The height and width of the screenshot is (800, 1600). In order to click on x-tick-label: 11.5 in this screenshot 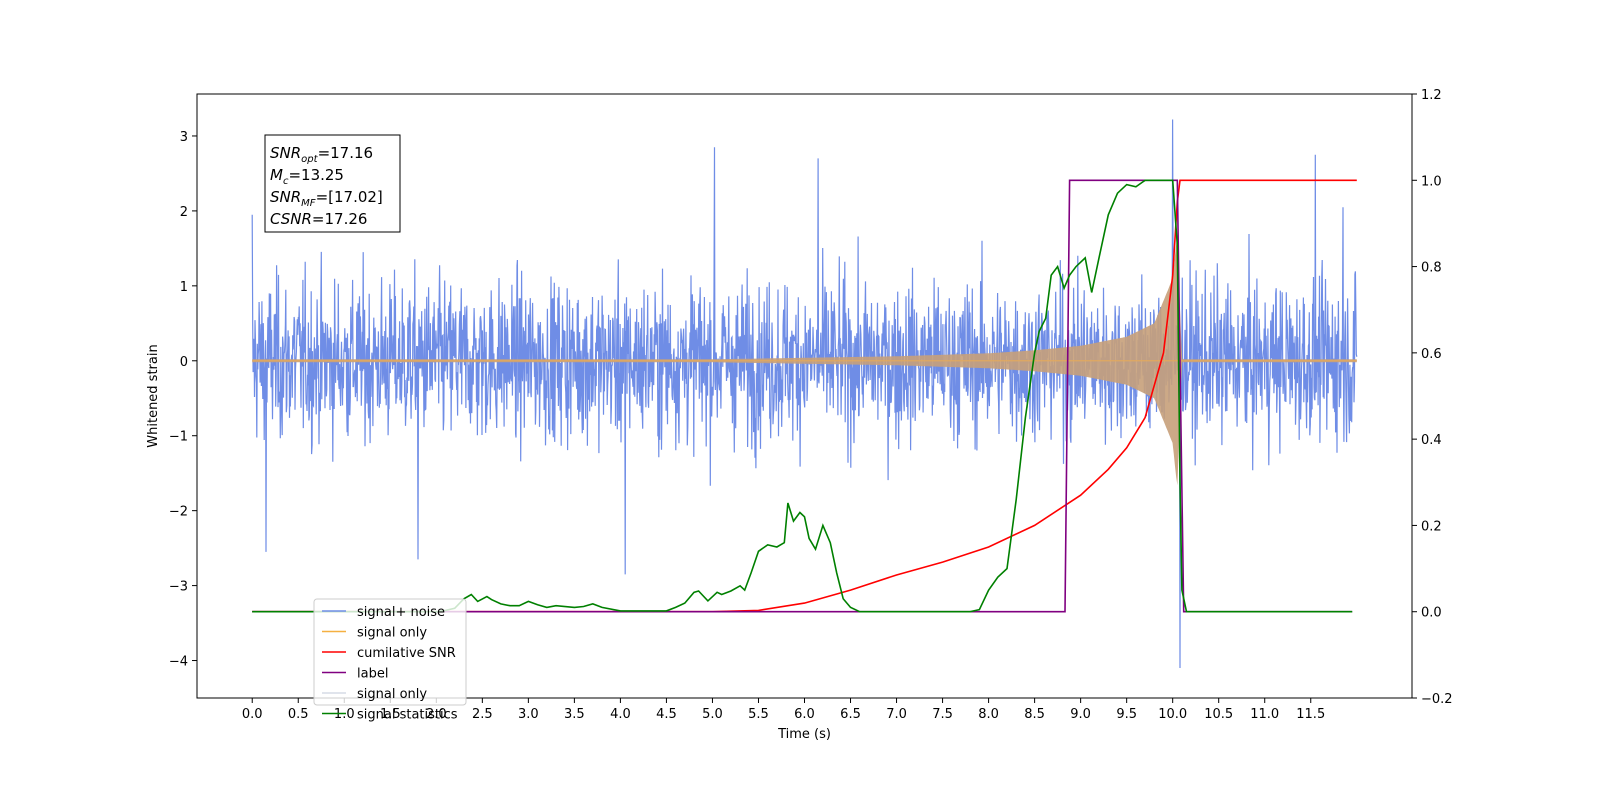, I will do `click(1310, 714)`.